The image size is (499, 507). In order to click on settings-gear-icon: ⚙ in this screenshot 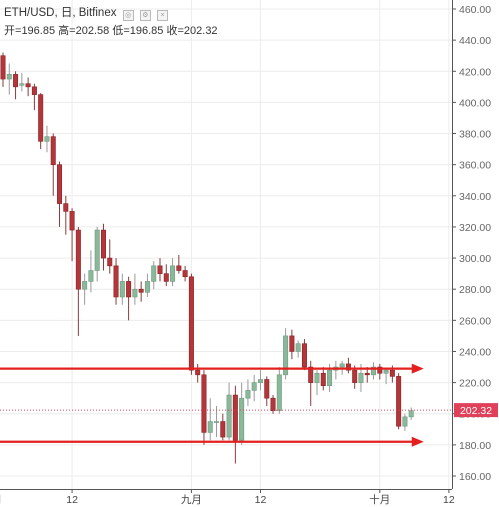, I will do `click(145, 15)`.